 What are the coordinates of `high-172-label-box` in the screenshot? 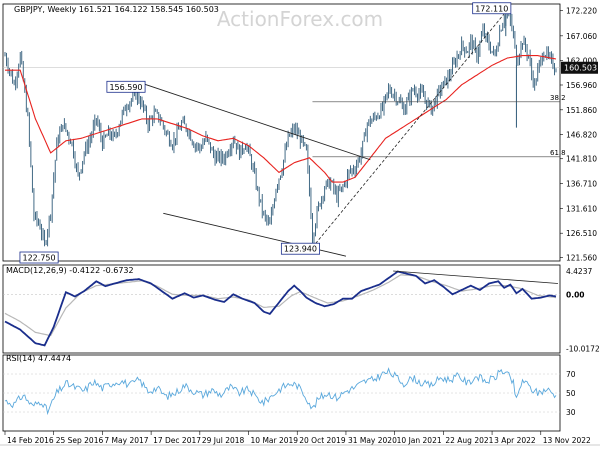 It's located at (492, 8).